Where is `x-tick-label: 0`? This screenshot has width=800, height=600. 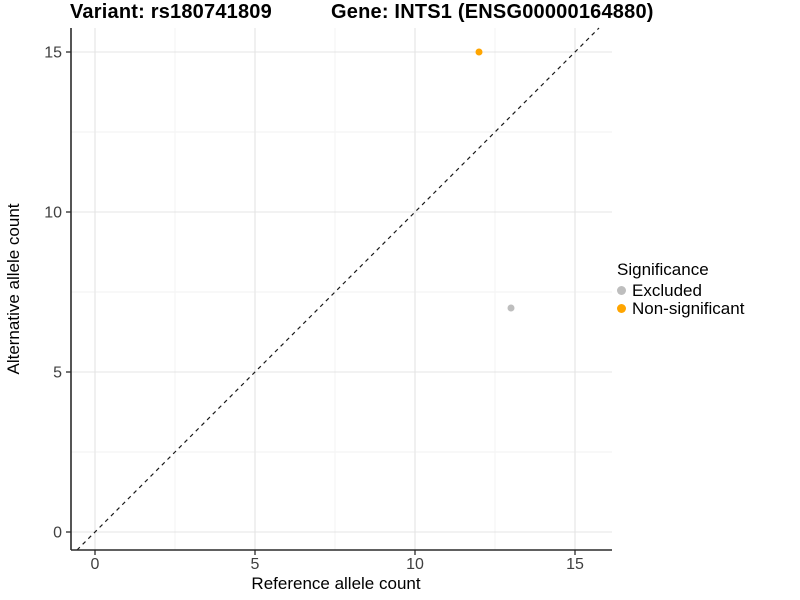
x-tick-label: 0 is located at coordinates (95, 564).